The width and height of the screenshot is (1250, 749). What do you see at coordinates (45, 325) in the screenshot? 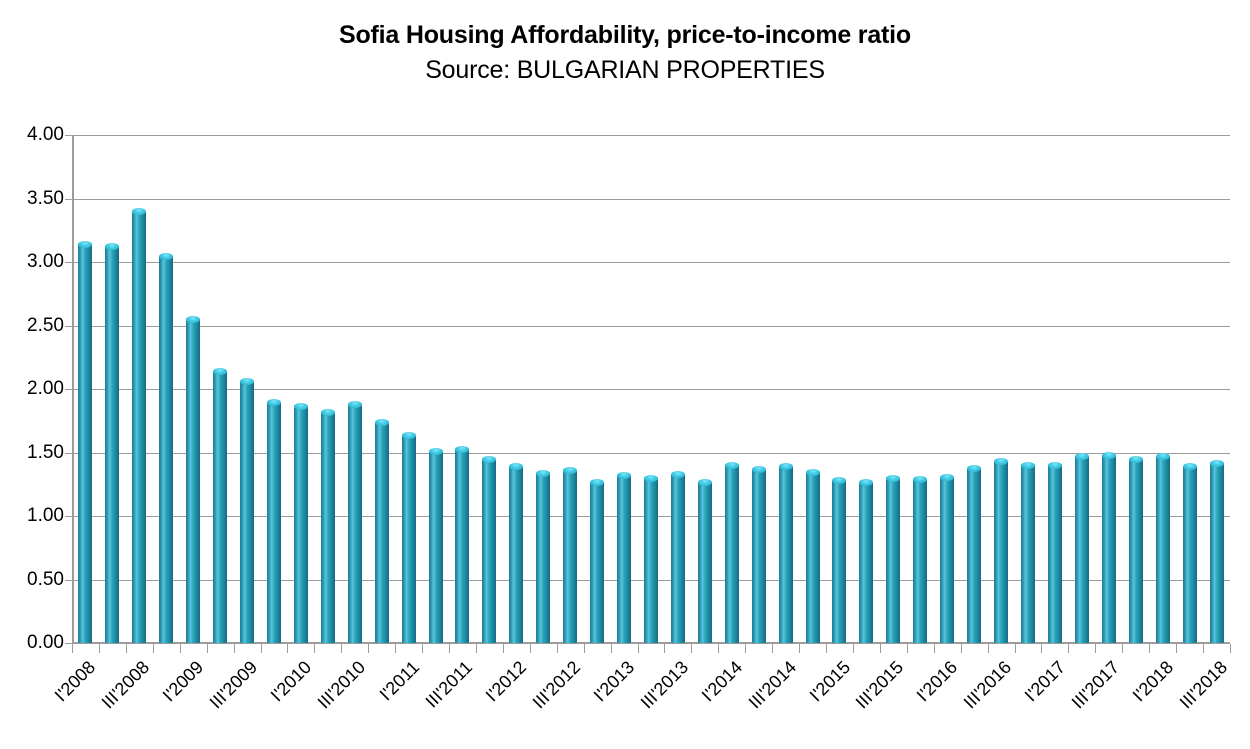
I see `y-axis-tick-label: 2.50` at bounding box center [45, 325].